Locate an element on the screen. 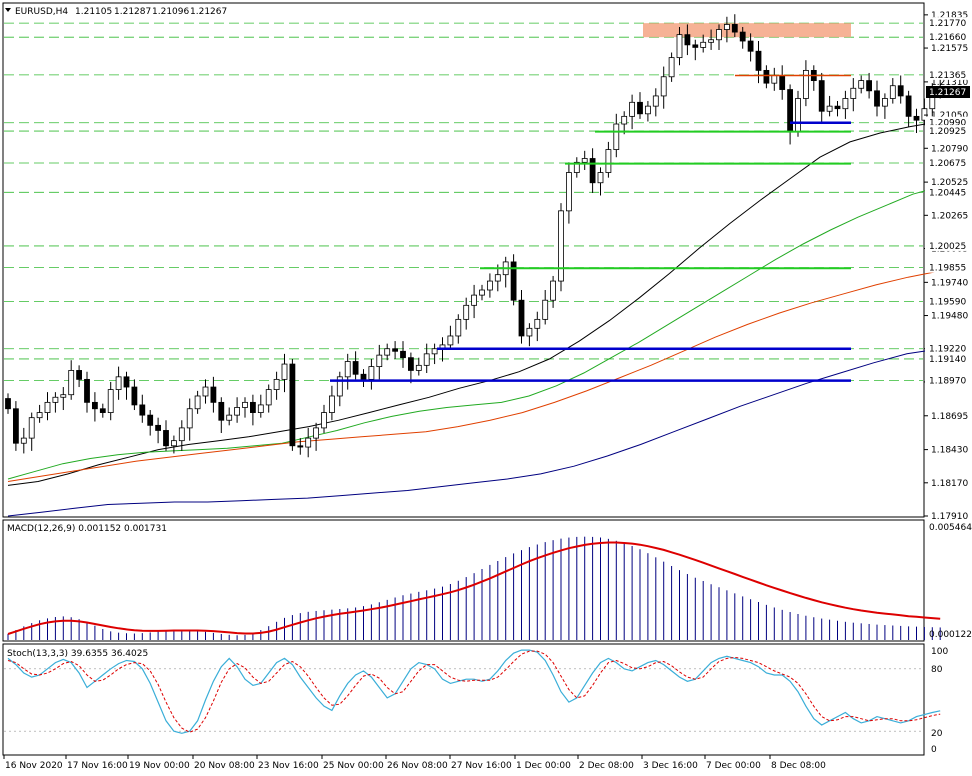 Image resolution: width=972 pixels, height=776 pixels. stoch-signal-line is located at coordinates (474, 691).